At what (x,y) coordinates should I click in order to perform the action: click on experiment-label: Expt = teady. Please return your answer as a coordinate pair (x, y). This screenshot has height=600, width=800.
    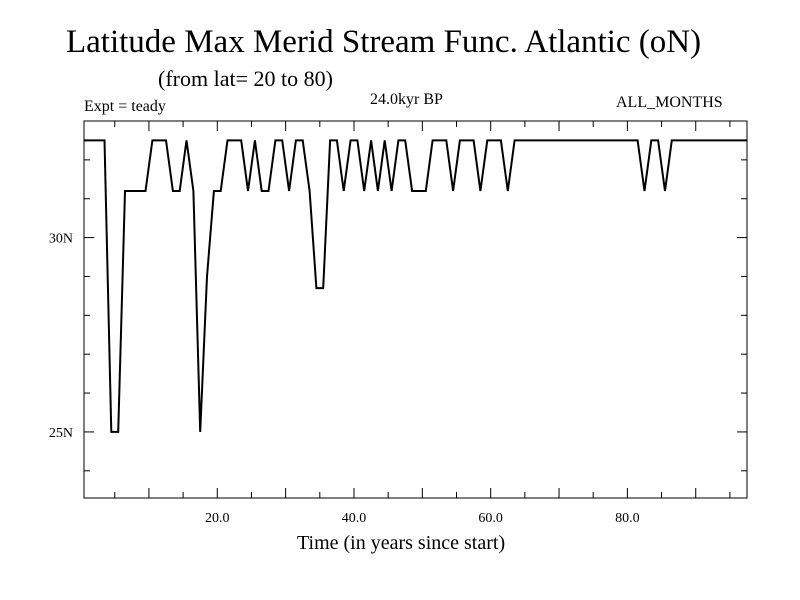
    Looking at the image, I should click on (125, 106).